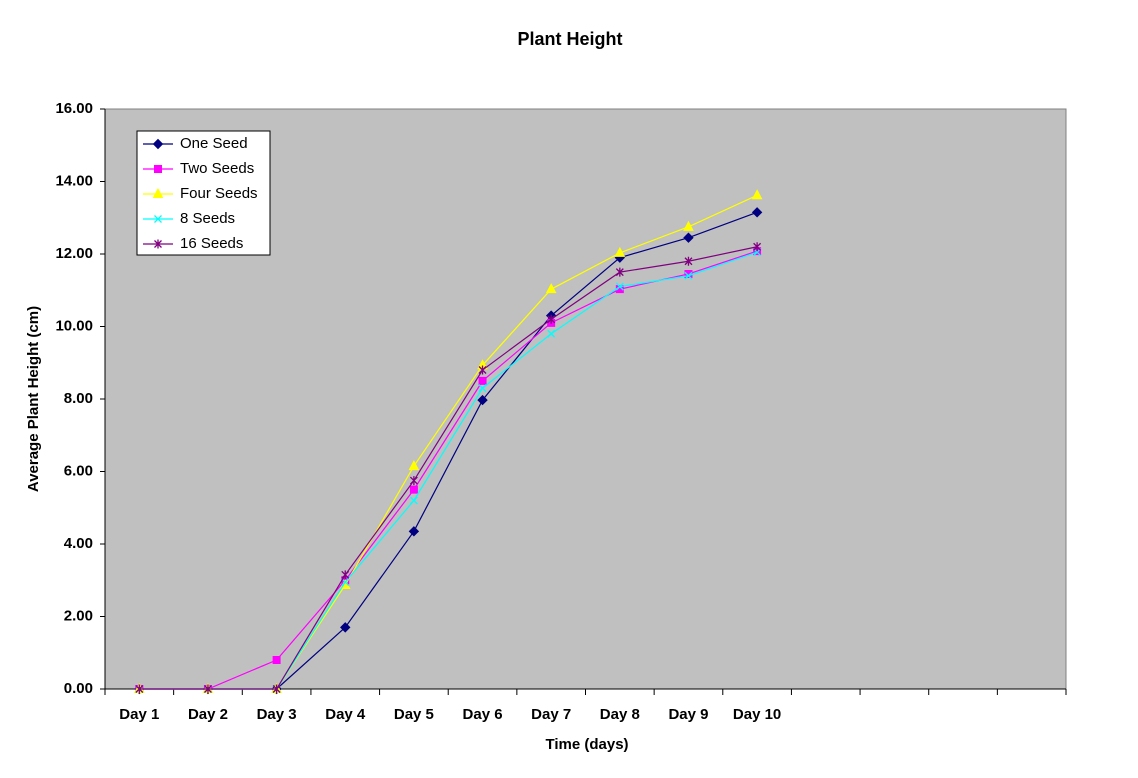 This screenshot has width=1138, height=778. I want to click on legend-label: Two Seeds, so click(217, 168).